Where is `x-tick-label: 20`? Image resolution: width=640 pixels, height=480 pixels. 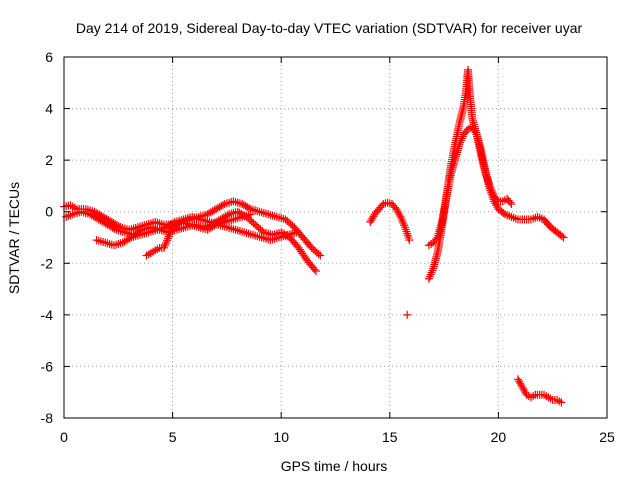
x-tick-label: 20 is located at coordinates (499, 437).